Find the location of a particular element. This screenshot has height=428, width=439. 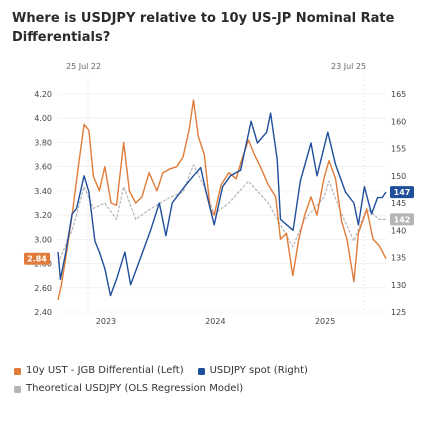

range-start-date: 25 Jul 22 is located at coordinates (84, 66).